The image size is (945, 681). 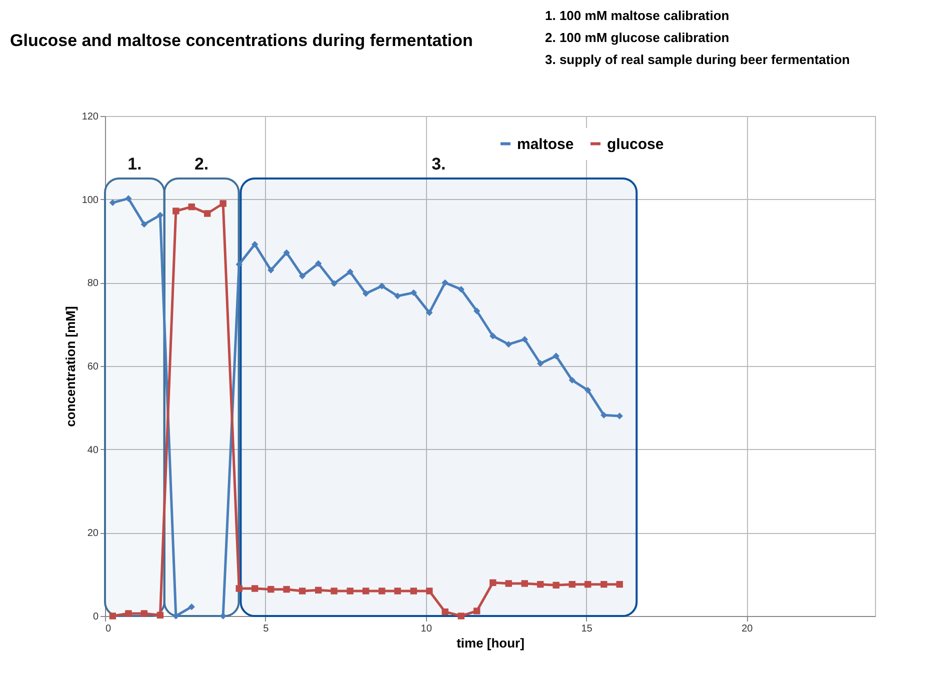 What do you see at coordinates (93, 284) in the screenshot?
I see `y-tick-label: 80` at bounding box center [93, 284].